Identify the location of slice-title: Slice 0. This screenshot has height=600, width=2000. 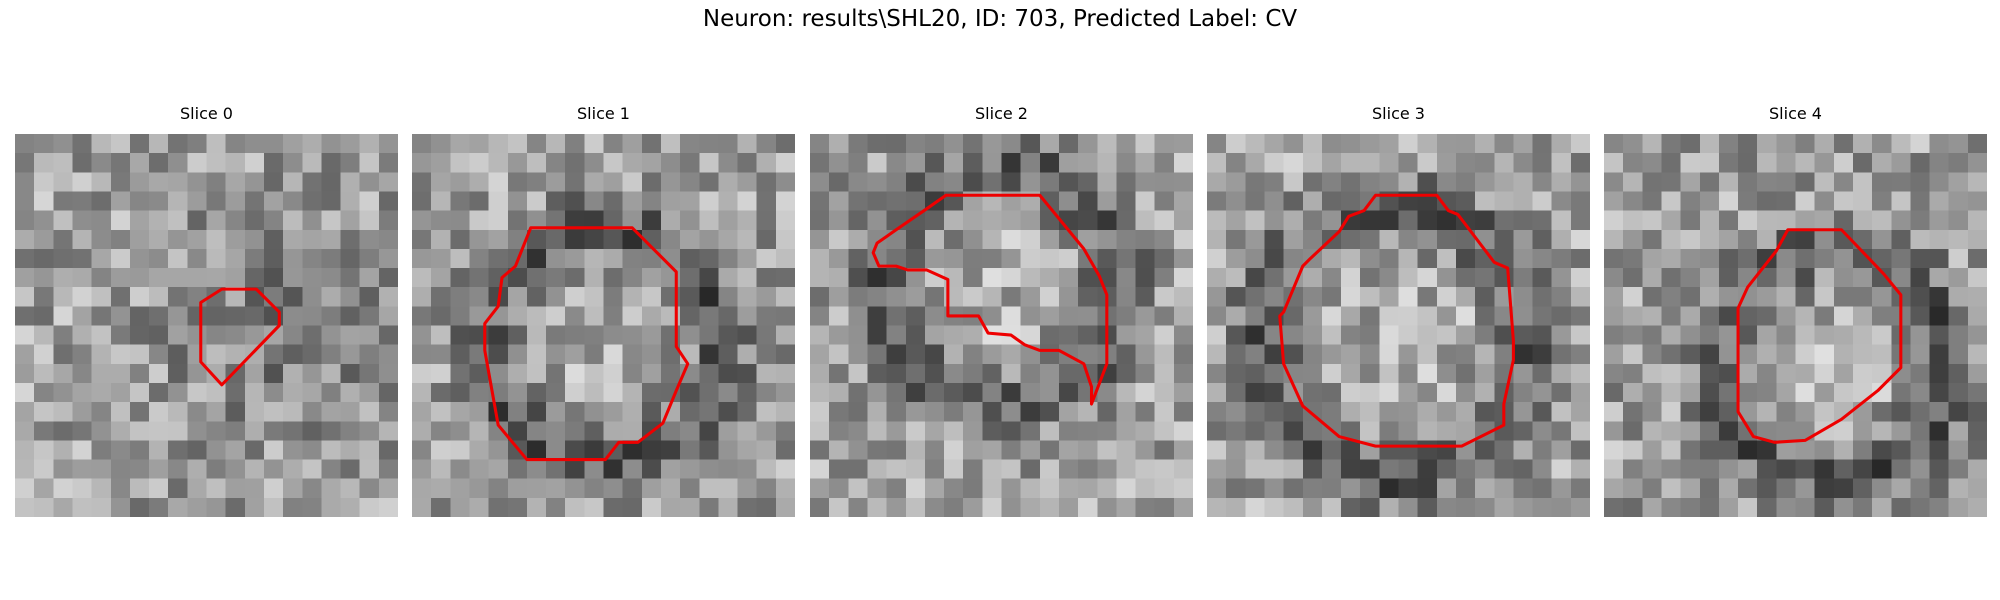
(206, 113).